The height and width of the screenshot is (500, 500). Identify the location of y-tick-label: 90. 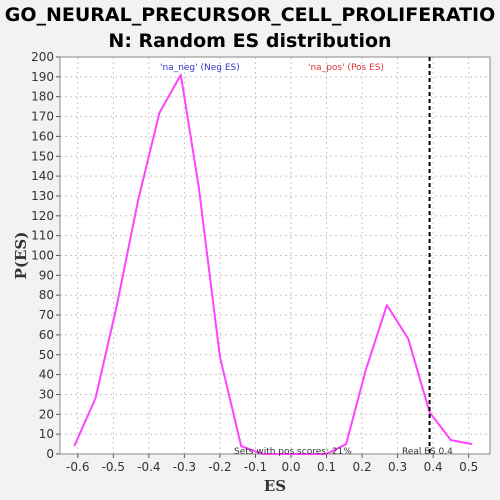
(46, 275).